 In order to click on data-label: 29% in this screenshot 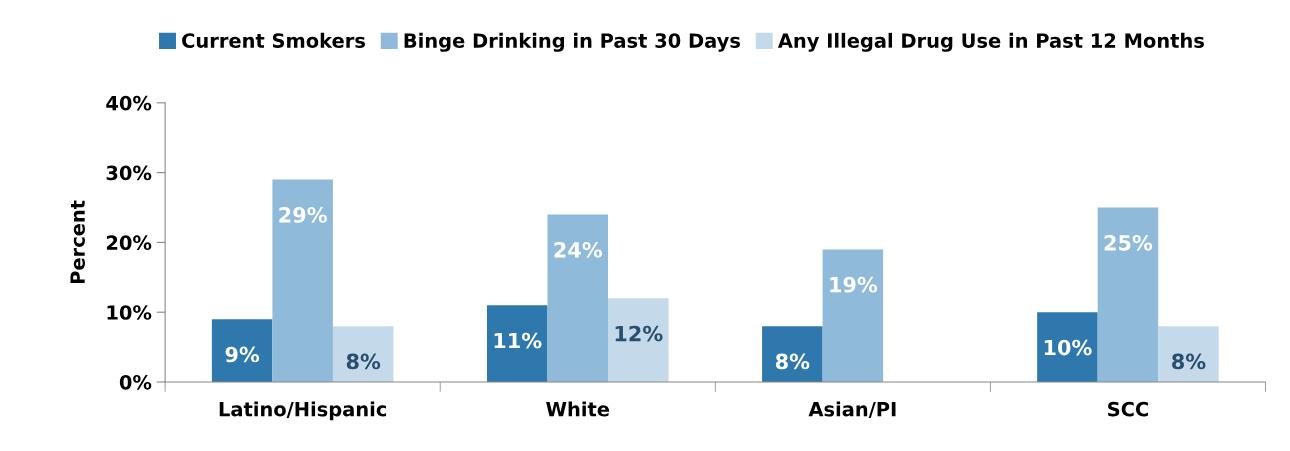, I will do `click(303, 215)`.